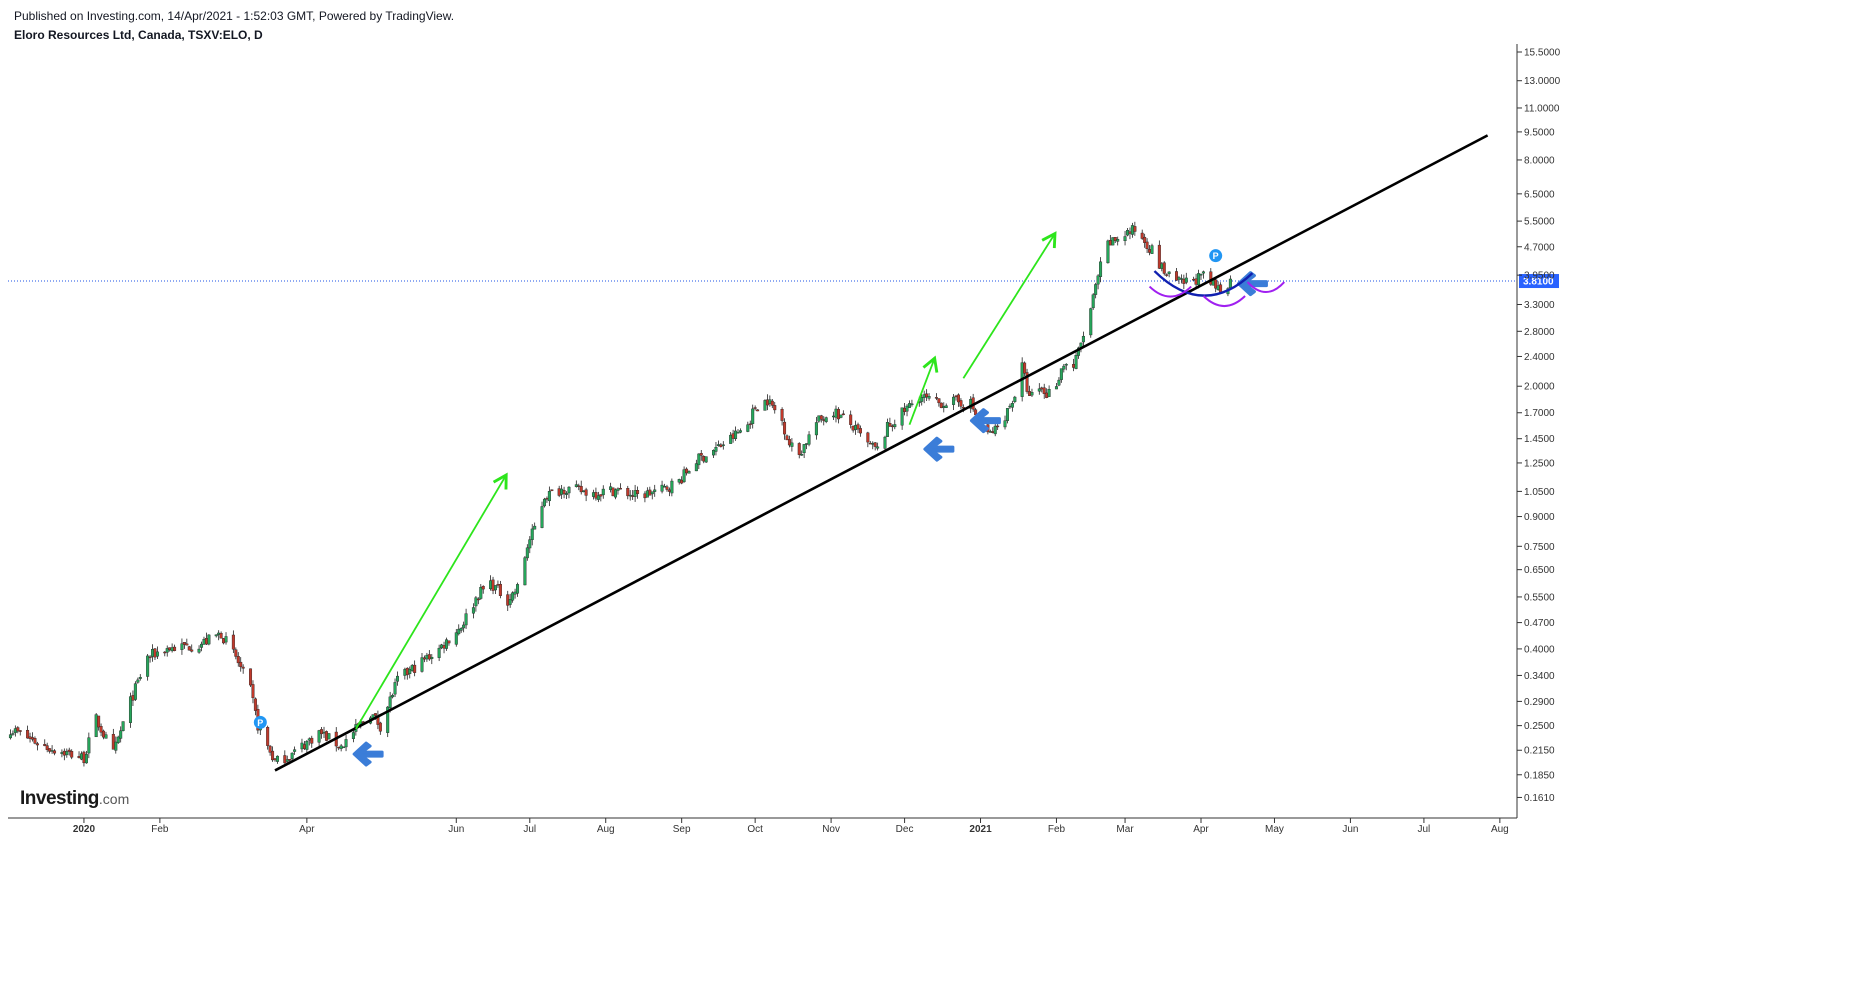 The width and height of the screenshot is (1867, 998). I want to click on y-tick-label: 0.2500, so click(1539, 726).